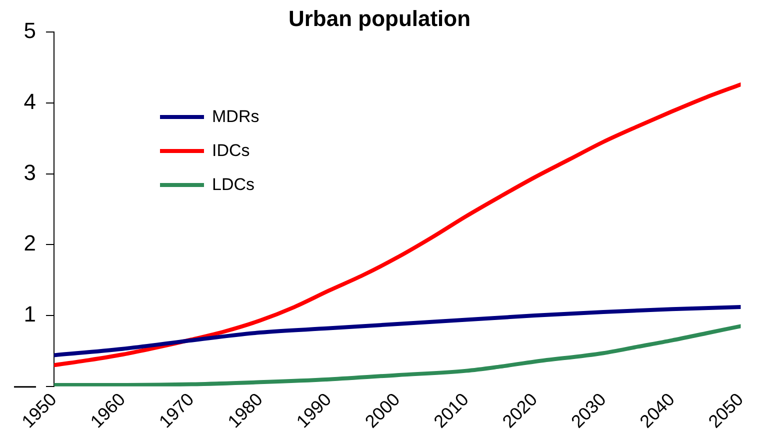 Image resolution: width=759 pixels, height=440 pixels. What do you see at coordinates (30, 172) in the screenshot?
I see `y-tick-label: 3` at bounding box center [30, 172].